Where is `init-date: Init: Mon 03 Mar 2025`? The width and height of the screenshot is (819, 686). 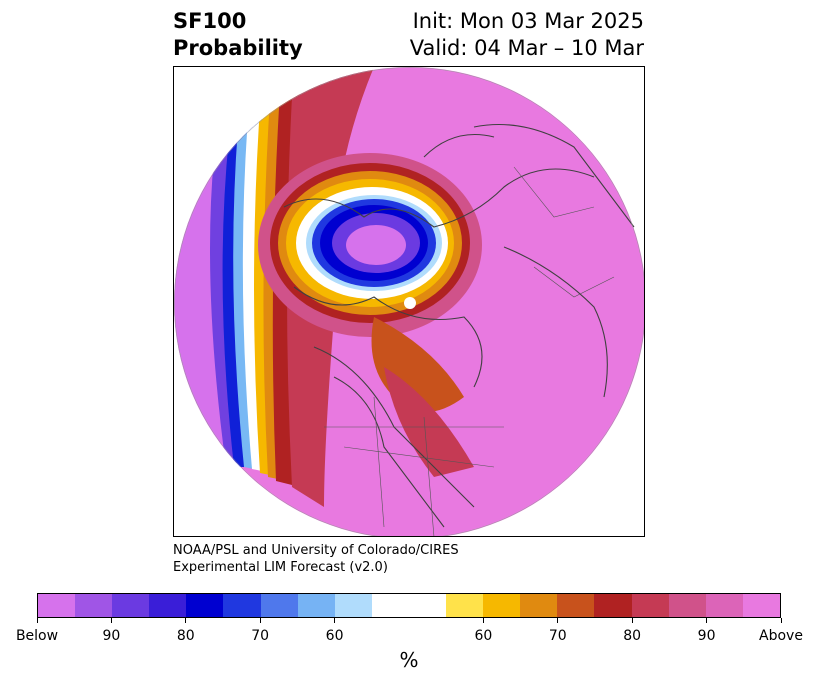 init-date: Init: Mon 03 Mar 2025 is located at coordinates (528, 21).